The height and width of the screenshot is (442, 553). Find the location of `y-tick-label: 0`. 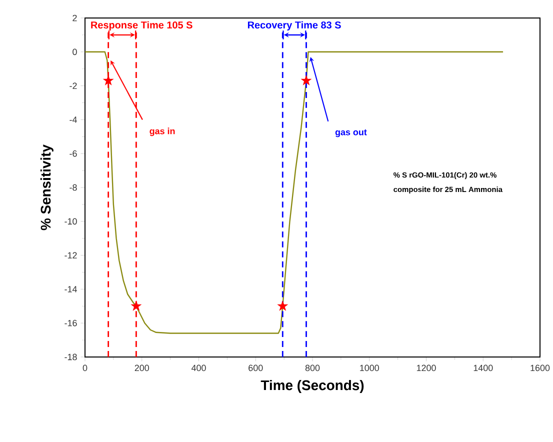

y-tick-label: 0 is located at coordinates (74, 52).